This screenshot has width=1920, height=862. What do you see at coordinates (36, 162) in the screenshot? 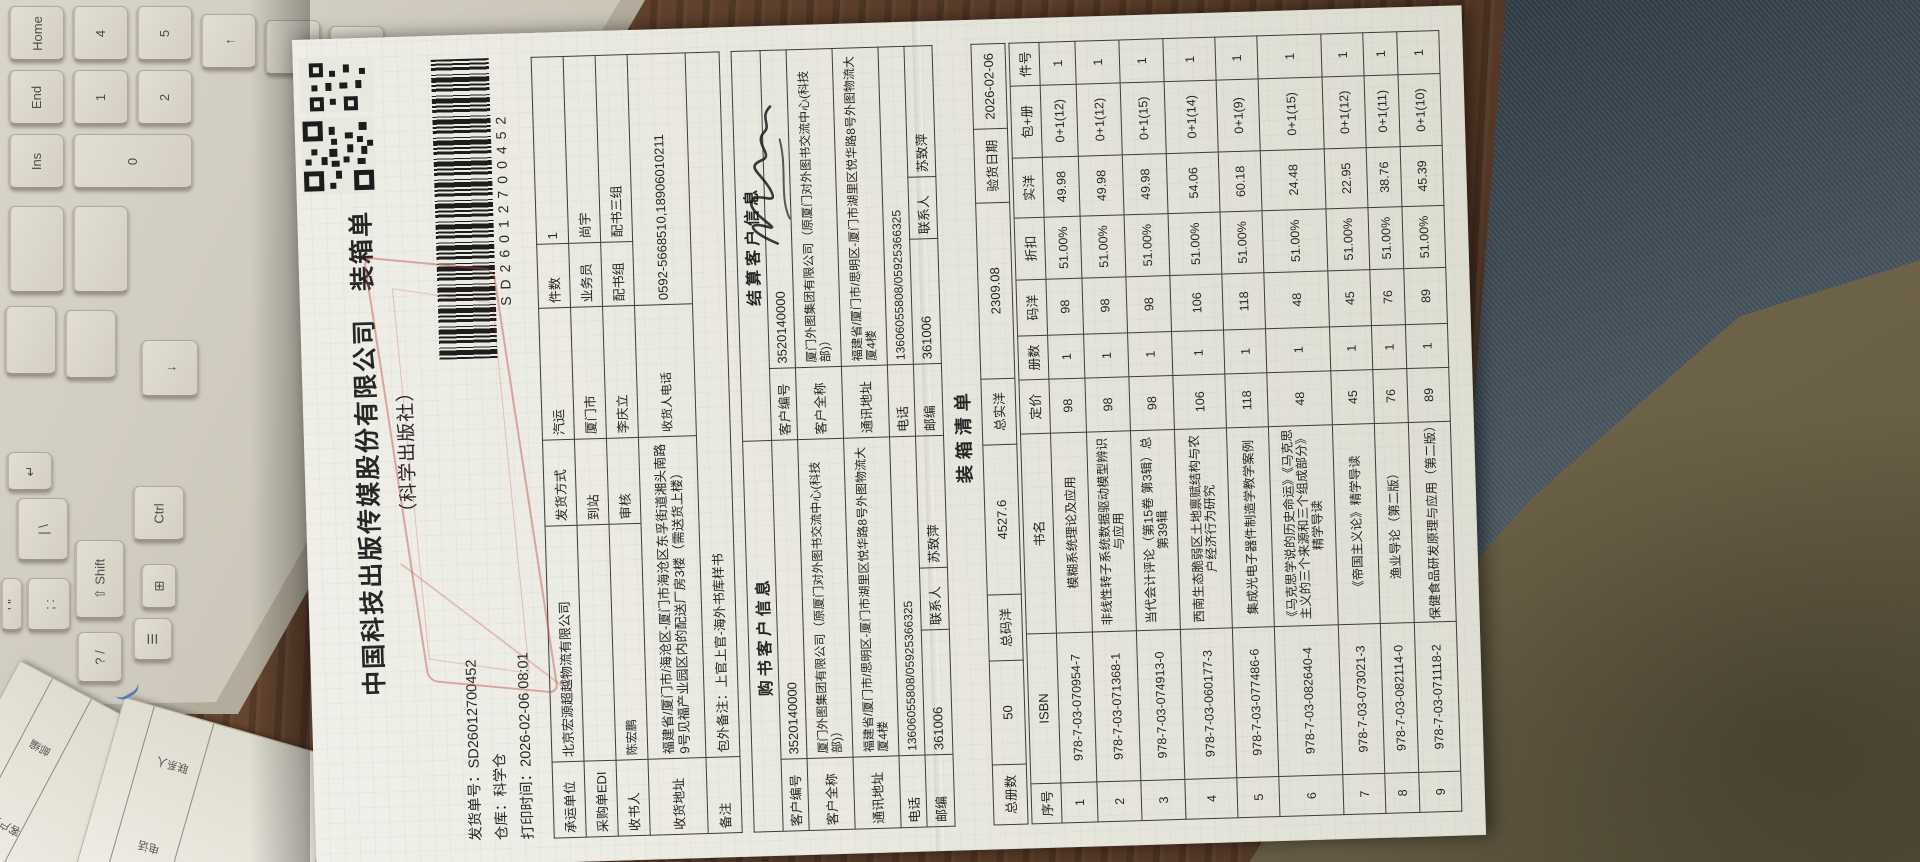
I see `keyboard-key-ins: Ins` at bounding box center [36, 162].